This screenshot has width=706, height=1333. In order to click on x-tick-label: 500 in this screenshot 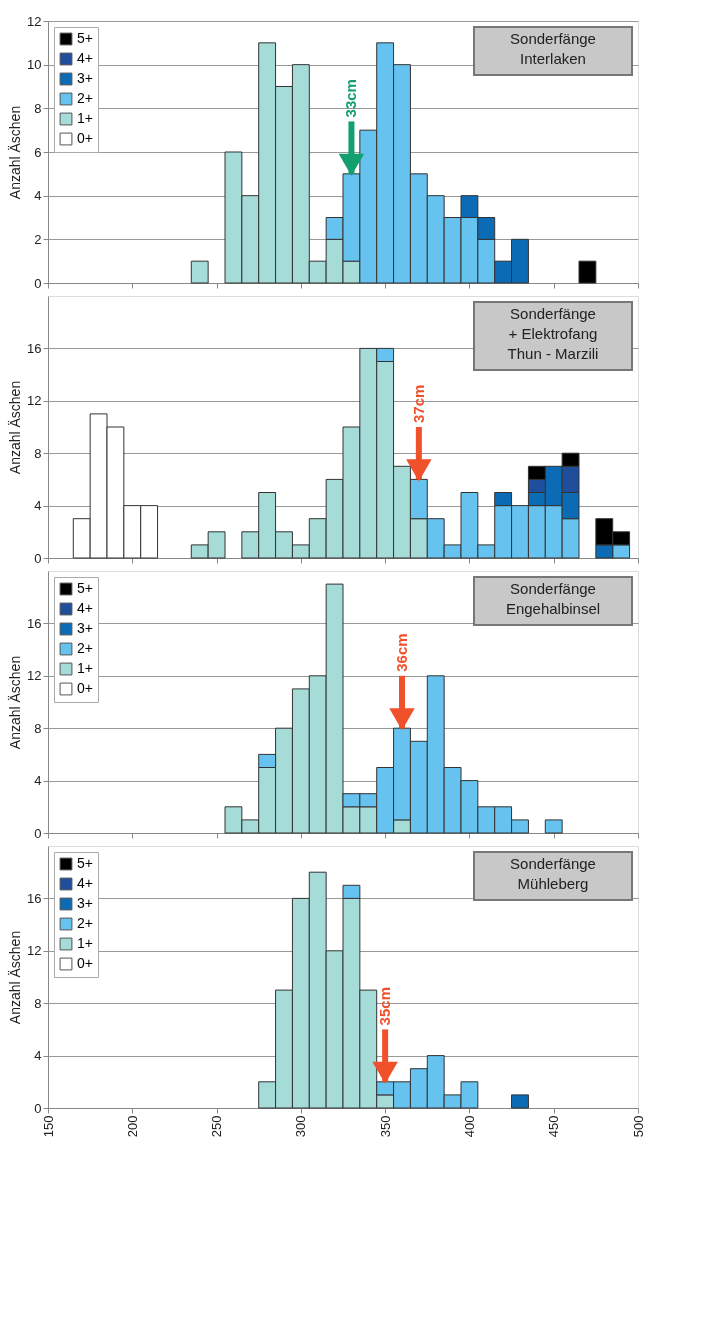, I will do `click(638, 1126)`.